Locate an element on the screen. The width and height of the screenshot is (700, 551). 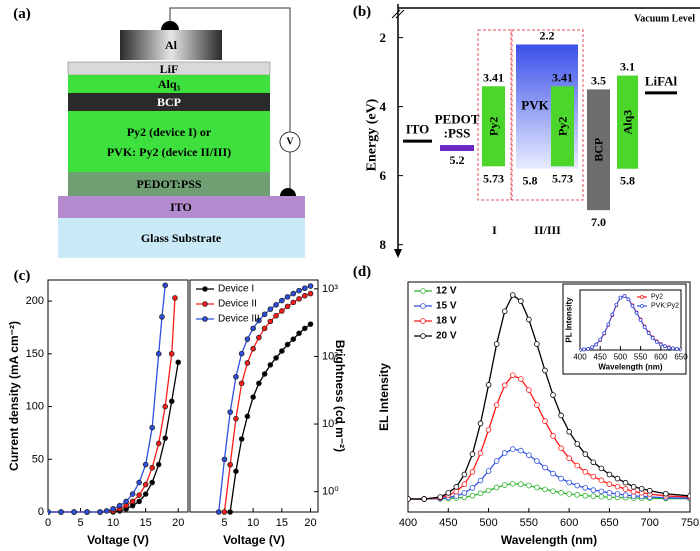
energy-value: 3.5 is located at coordinates (598, 80).